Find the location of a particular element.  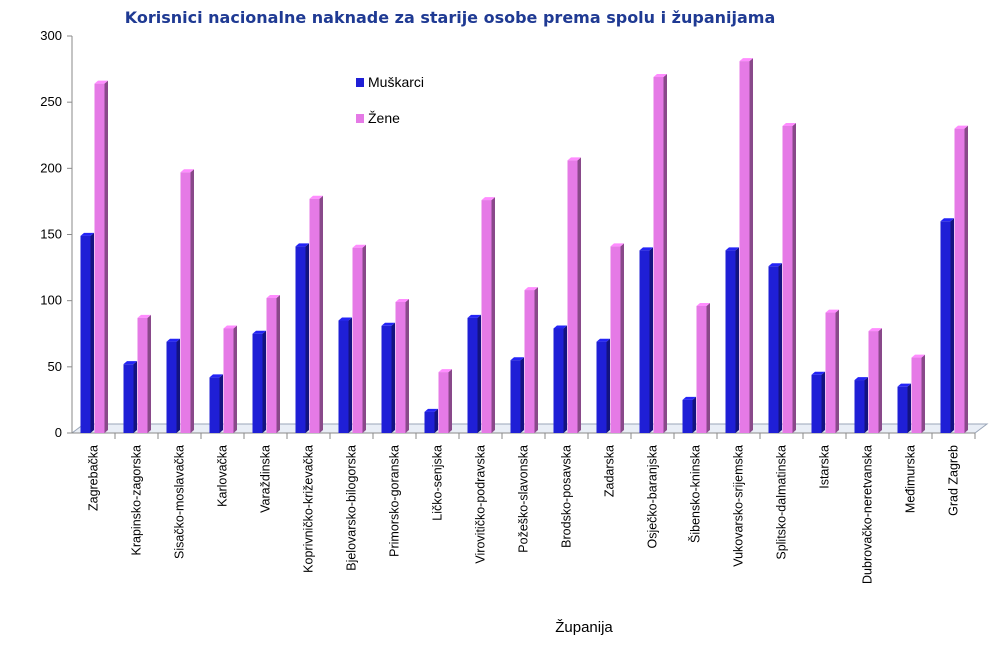

category-label: Bjelovarsko-bilogorska is located at coordinates (352, 508).